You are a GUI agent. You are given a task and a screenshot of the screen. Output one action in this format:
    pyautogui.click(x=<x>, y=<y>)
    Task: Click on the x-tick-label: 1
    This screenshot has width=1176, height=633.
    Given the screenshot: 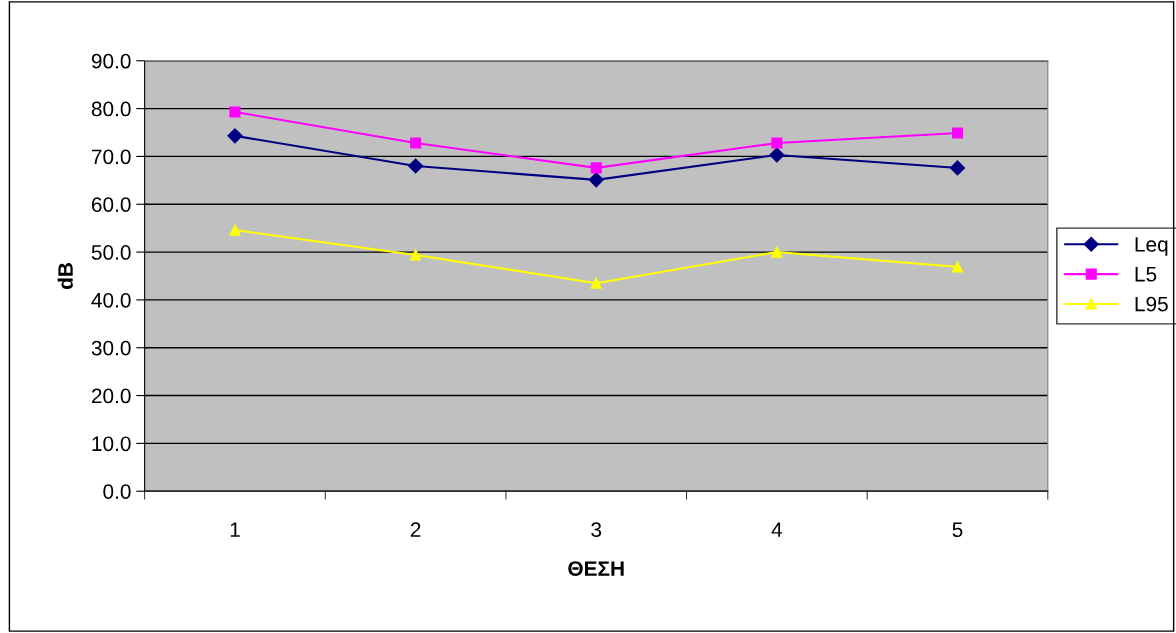 What is the action you would take?
    pyautogui.click(x=235, y=529)
    